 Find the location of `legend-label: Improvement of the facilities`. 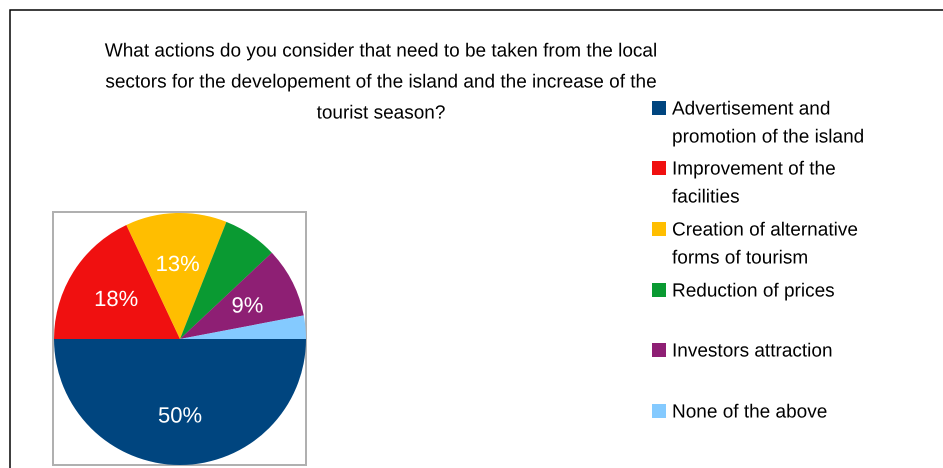

legend-label: Improvement of the facilities is located at coordinates (754, 183).